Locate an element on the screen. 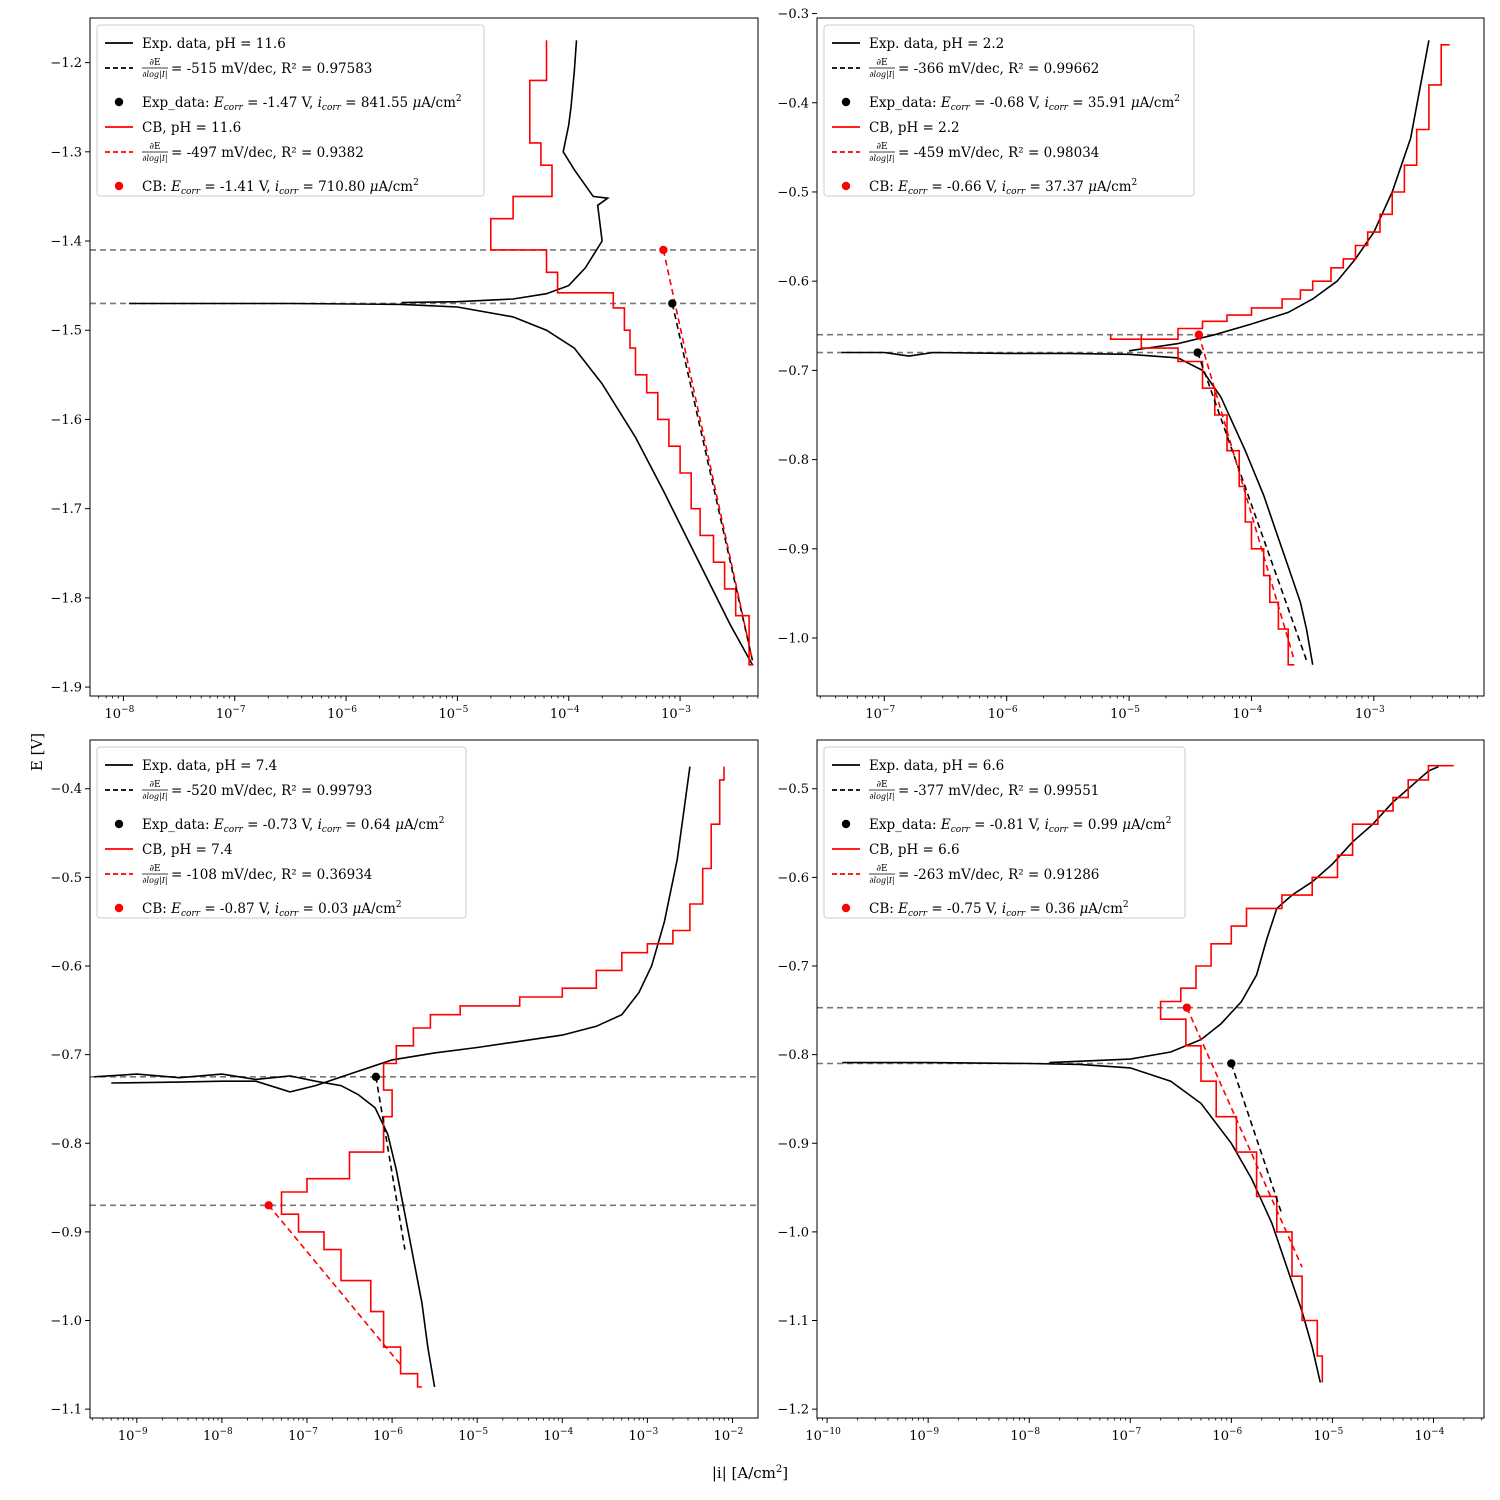  legend-entry-label: CB, pH = 7.4 is located at coordinates (187, 850).